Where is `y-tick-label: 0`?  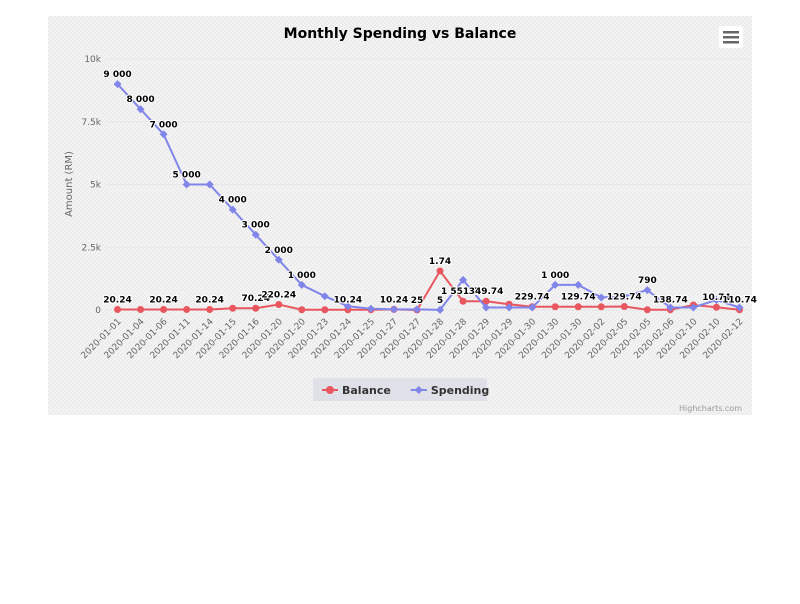 y-tick-label: 0 is located at coordinates (98, 311).